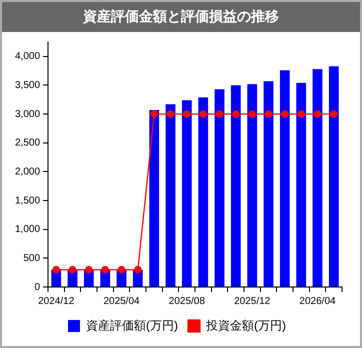  What do you see at coordinates (27, 56) in the screenshot?
I see `y-tick-label: 4,000` at bounding box center [27, 56].